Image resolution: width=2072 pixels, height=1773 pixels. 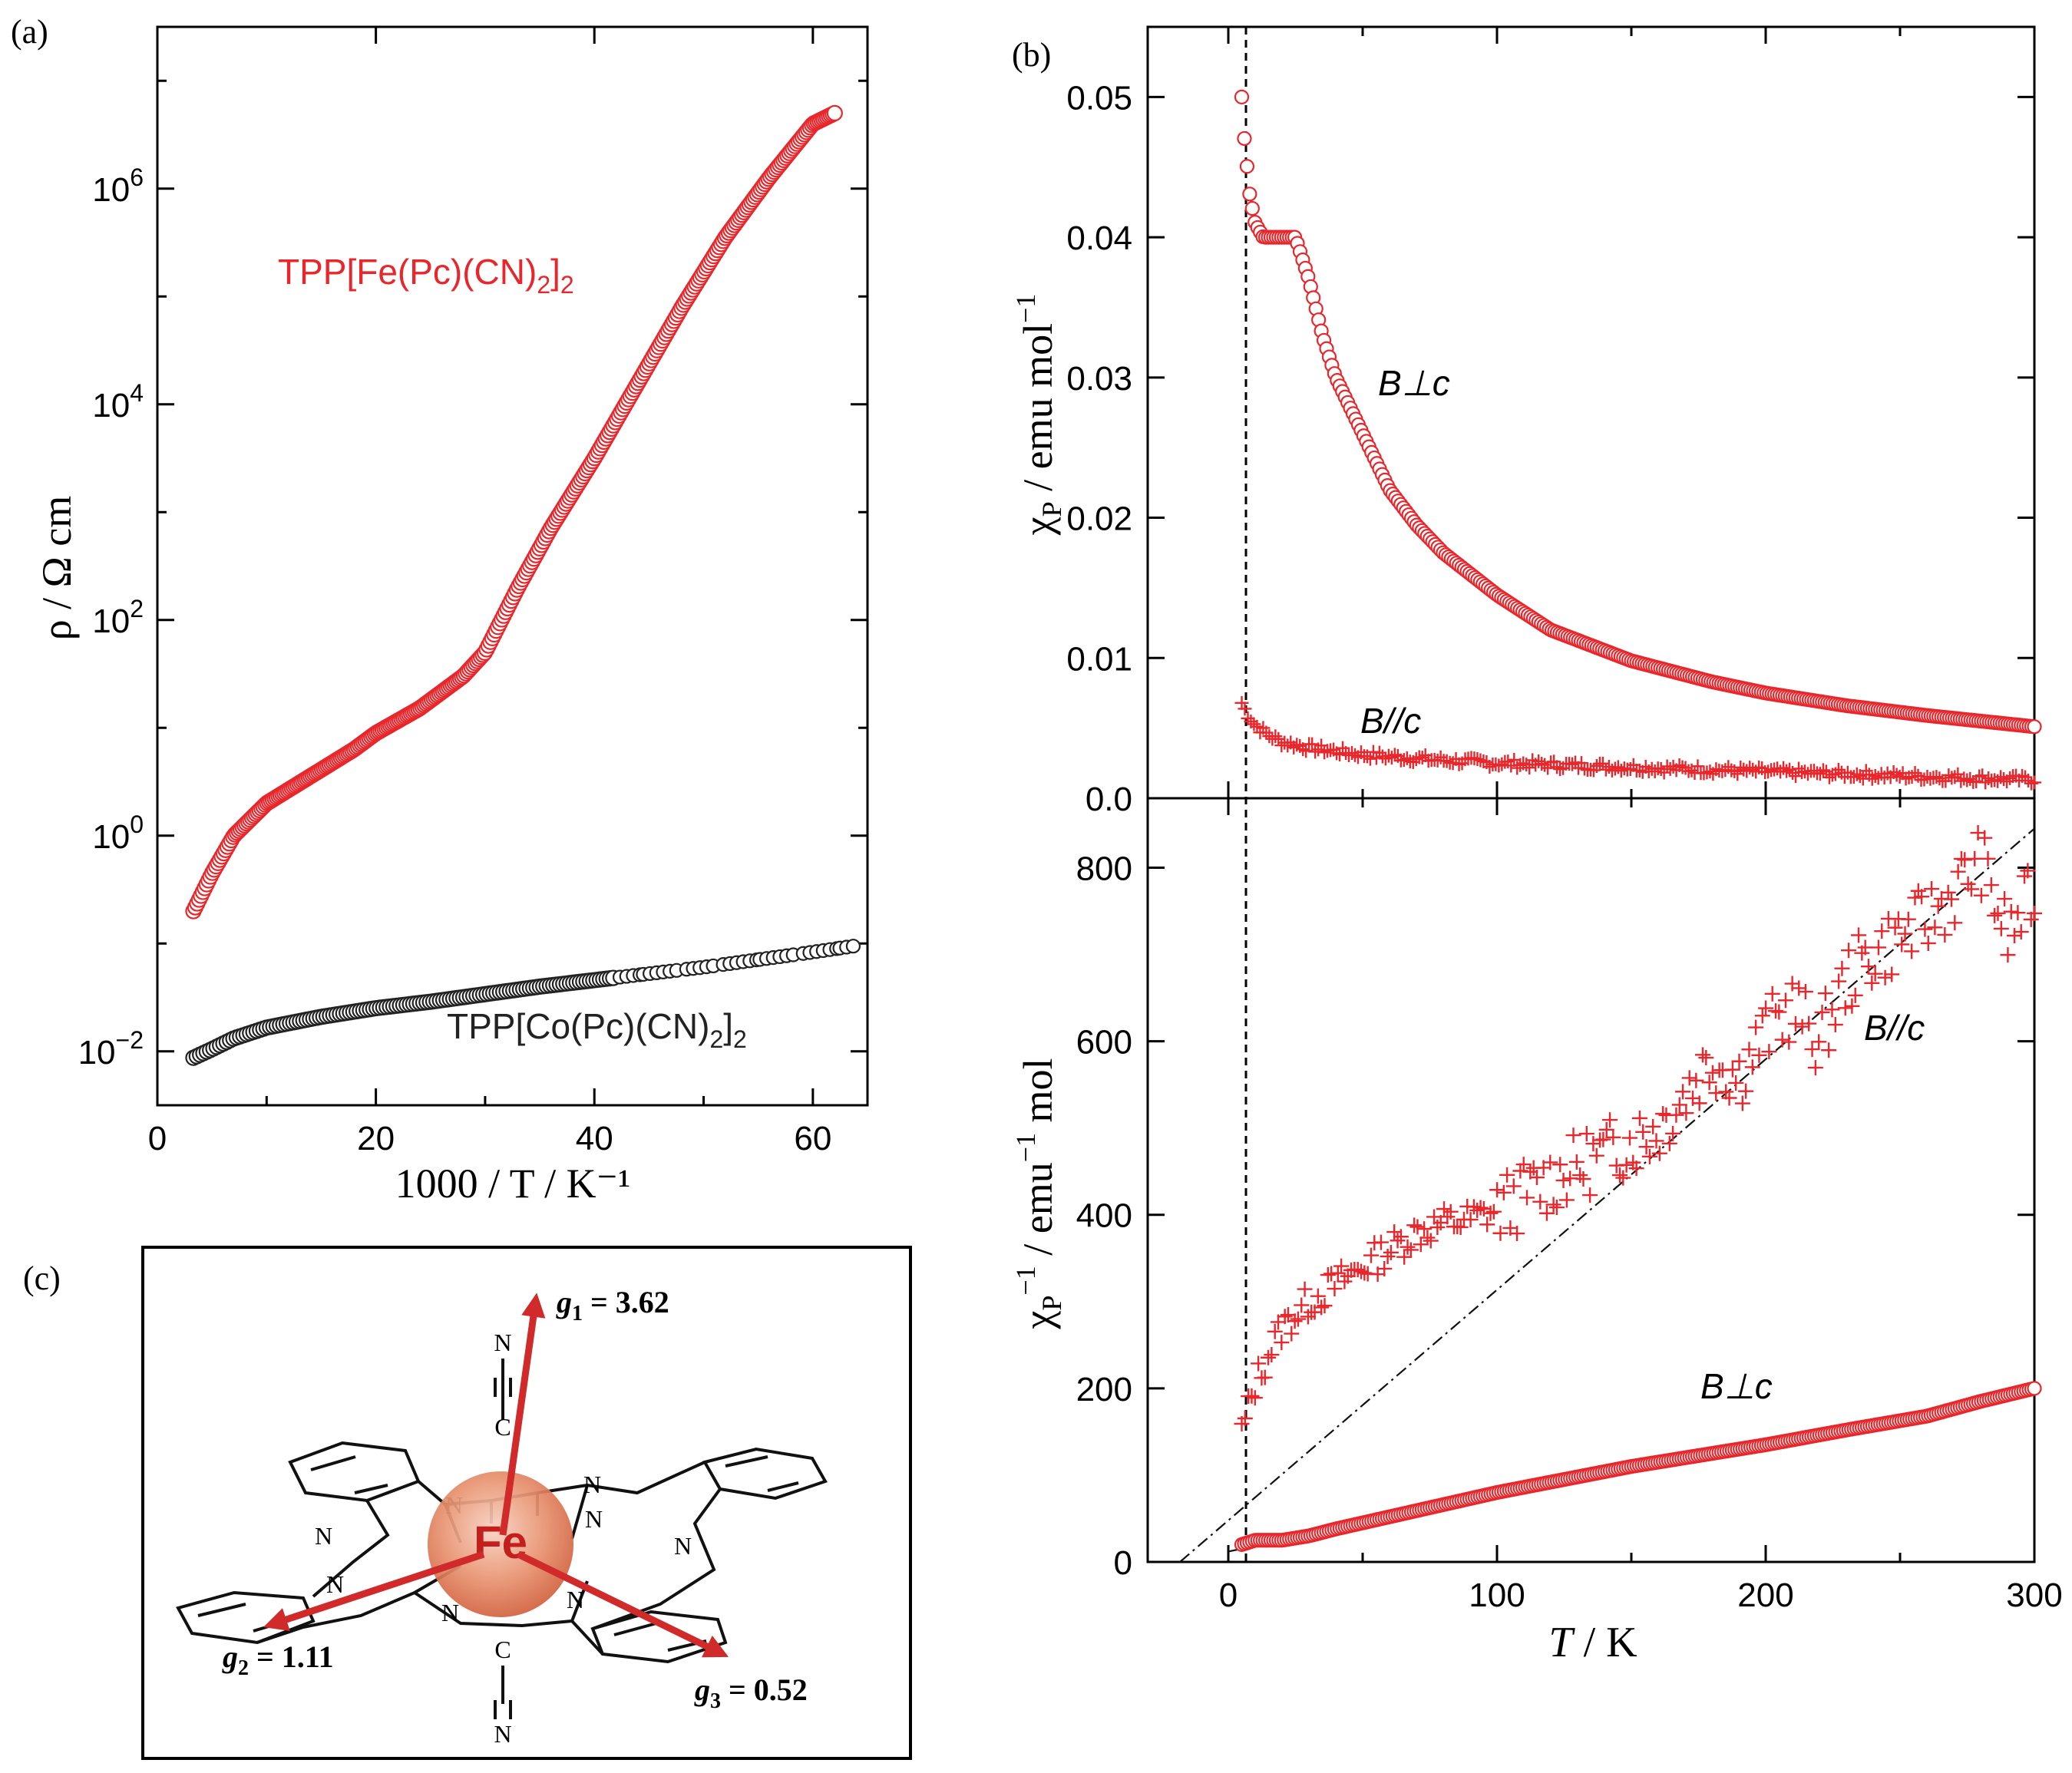 What do you see at coordinates (1765, 1596) in the screenshot?
I see `chart-b-xtick-label: 200` at bounding box center [1765, 1596].